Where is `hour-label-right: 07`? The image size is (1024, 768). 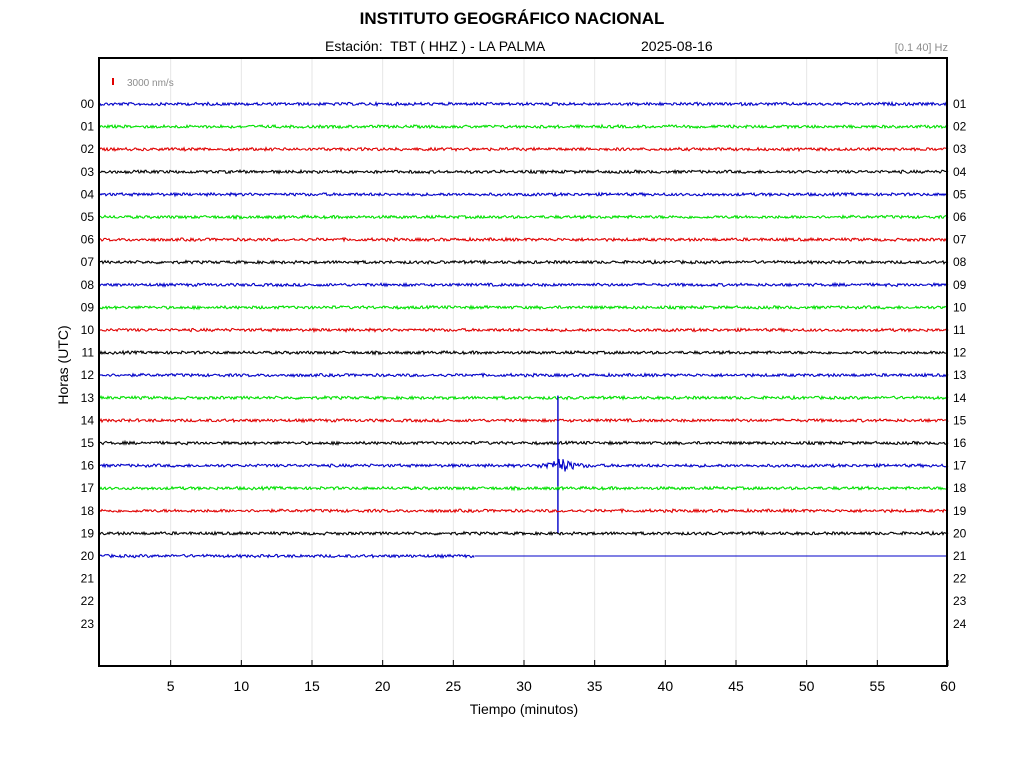 hour-label-right: 07 is located at coordinates (960, 240).